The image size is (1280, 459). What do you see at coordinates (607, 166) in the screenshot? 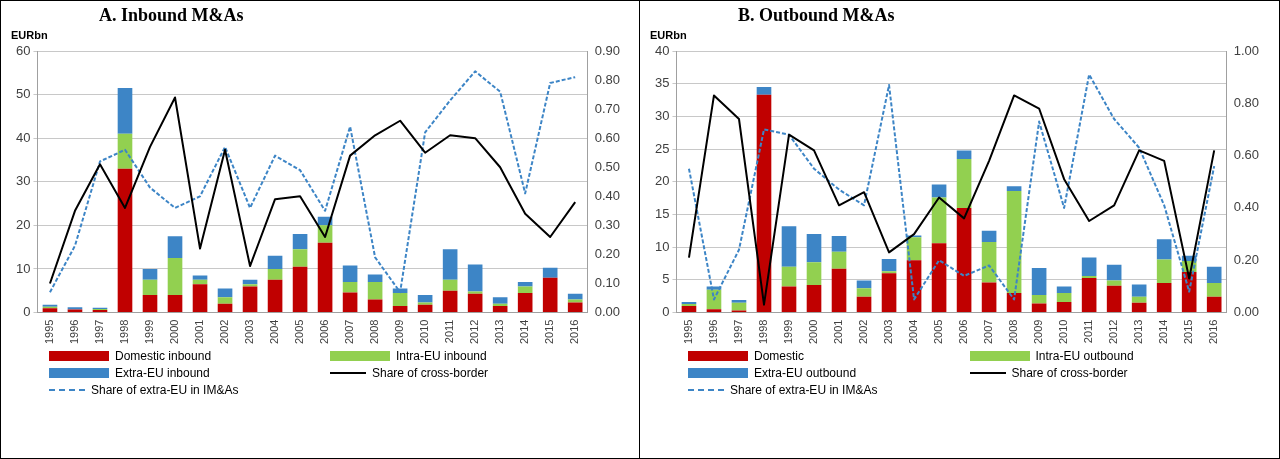
I see `y2-tick-label: 0.50` at bounding box center [607, 166].